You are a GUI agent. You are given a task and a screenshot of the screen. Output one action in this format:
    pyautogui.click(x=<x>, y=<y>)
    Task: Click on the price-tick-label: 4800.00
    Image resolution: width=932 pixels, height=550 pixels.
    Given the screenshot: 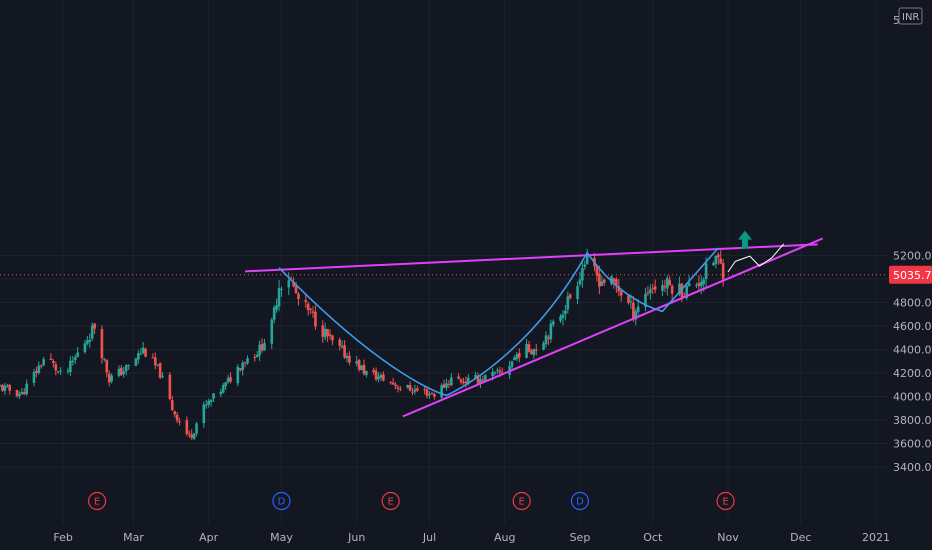 What is the action you would take?
    pyautogui.click(x=912, y=303)
    